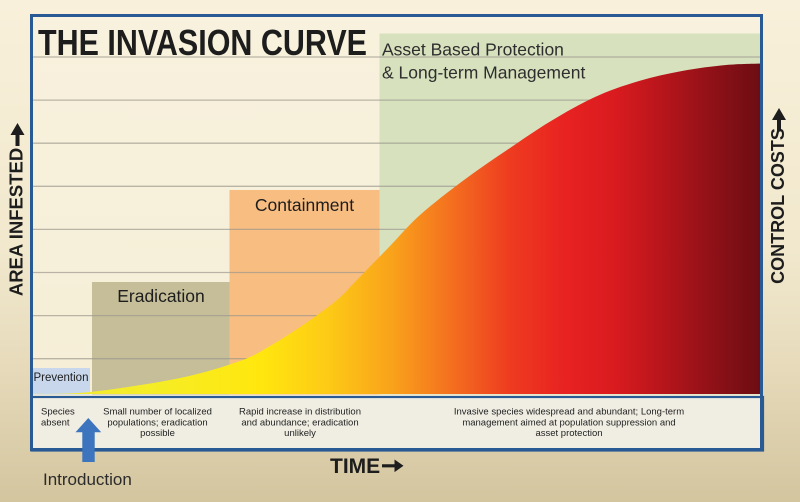 The width and height of the screenshot is (800, 502). What do you see at coordinates (161, 296) in the screenshot?
I see `svg-text: Eradication` at bounding box center [161, 296].